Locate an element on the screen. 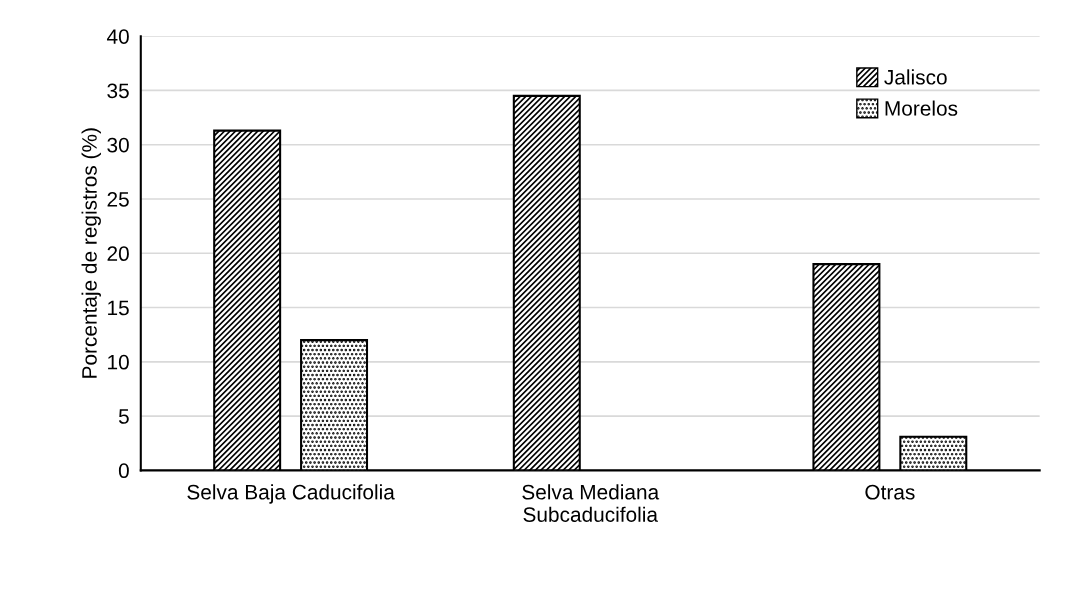 This screenshot has width=1083, height=603. legend-label: Morelos is located at coordinates (921, 108).